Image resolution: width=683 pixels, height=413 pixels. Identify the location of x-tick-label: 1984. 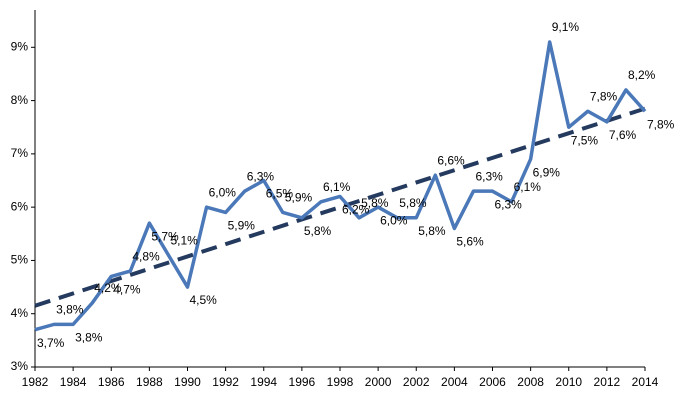
(73, 382).